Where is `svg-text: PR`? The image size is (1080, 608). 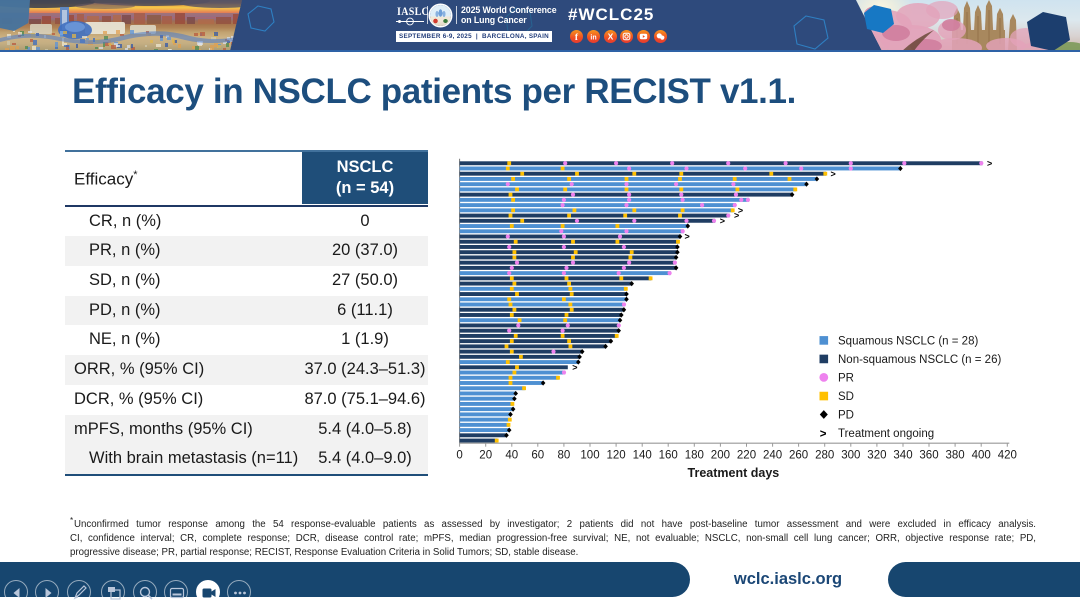
svg-text: PR is located at coordinates (846, 378).